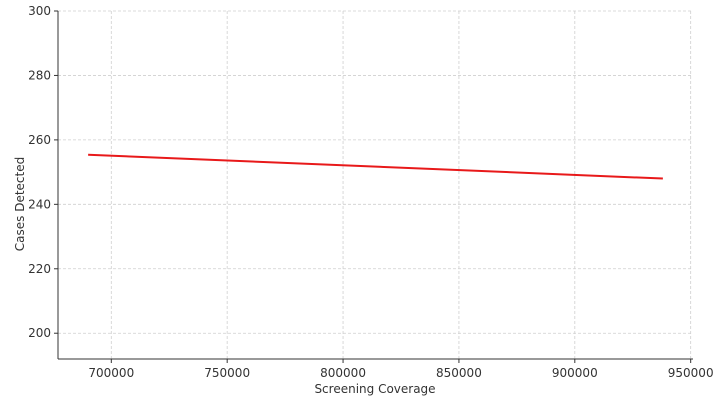  What do you see at coordinates (375, 166) in the screenshot?
I see `line-series` at bounding box center [375, 166].